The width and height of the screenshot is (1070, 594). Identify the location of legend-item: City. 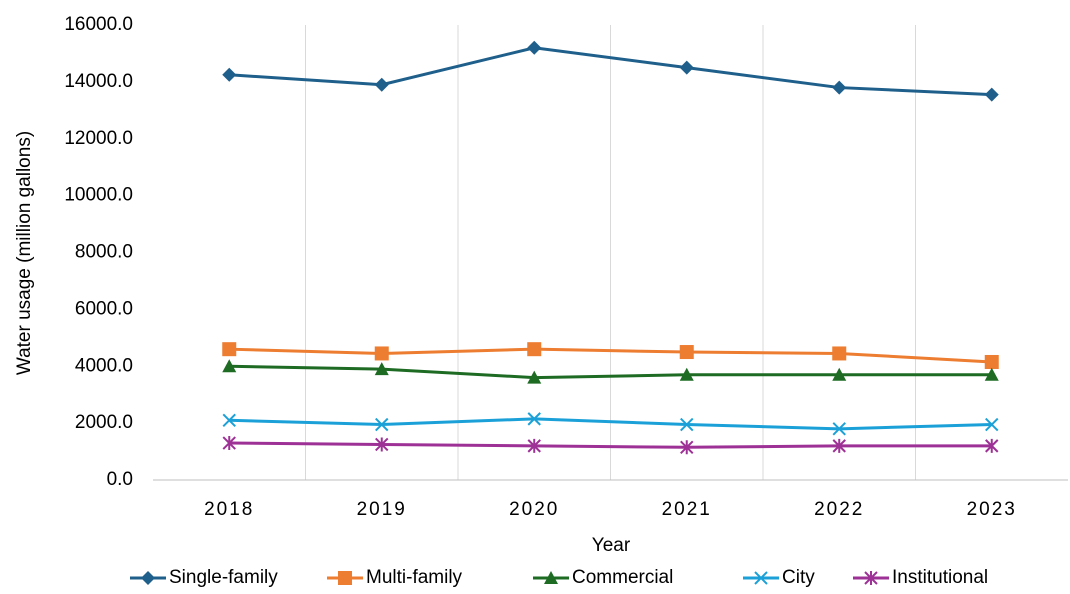
(779, 577).